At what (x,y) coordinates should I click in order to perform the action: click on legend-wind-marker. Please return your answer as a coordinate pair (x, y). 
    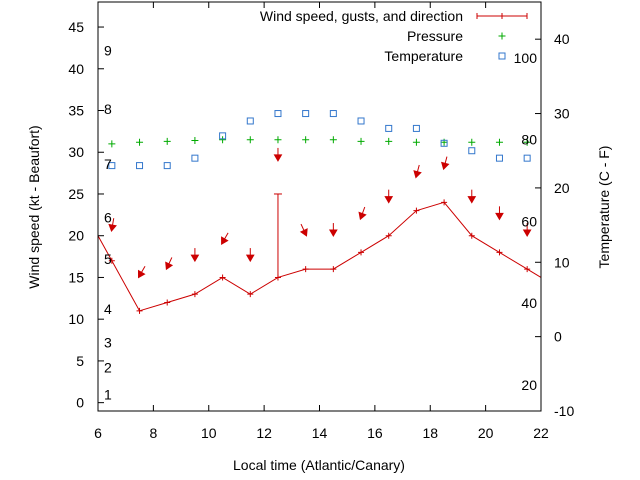
    Looking at the image, I should click on (502, 16).